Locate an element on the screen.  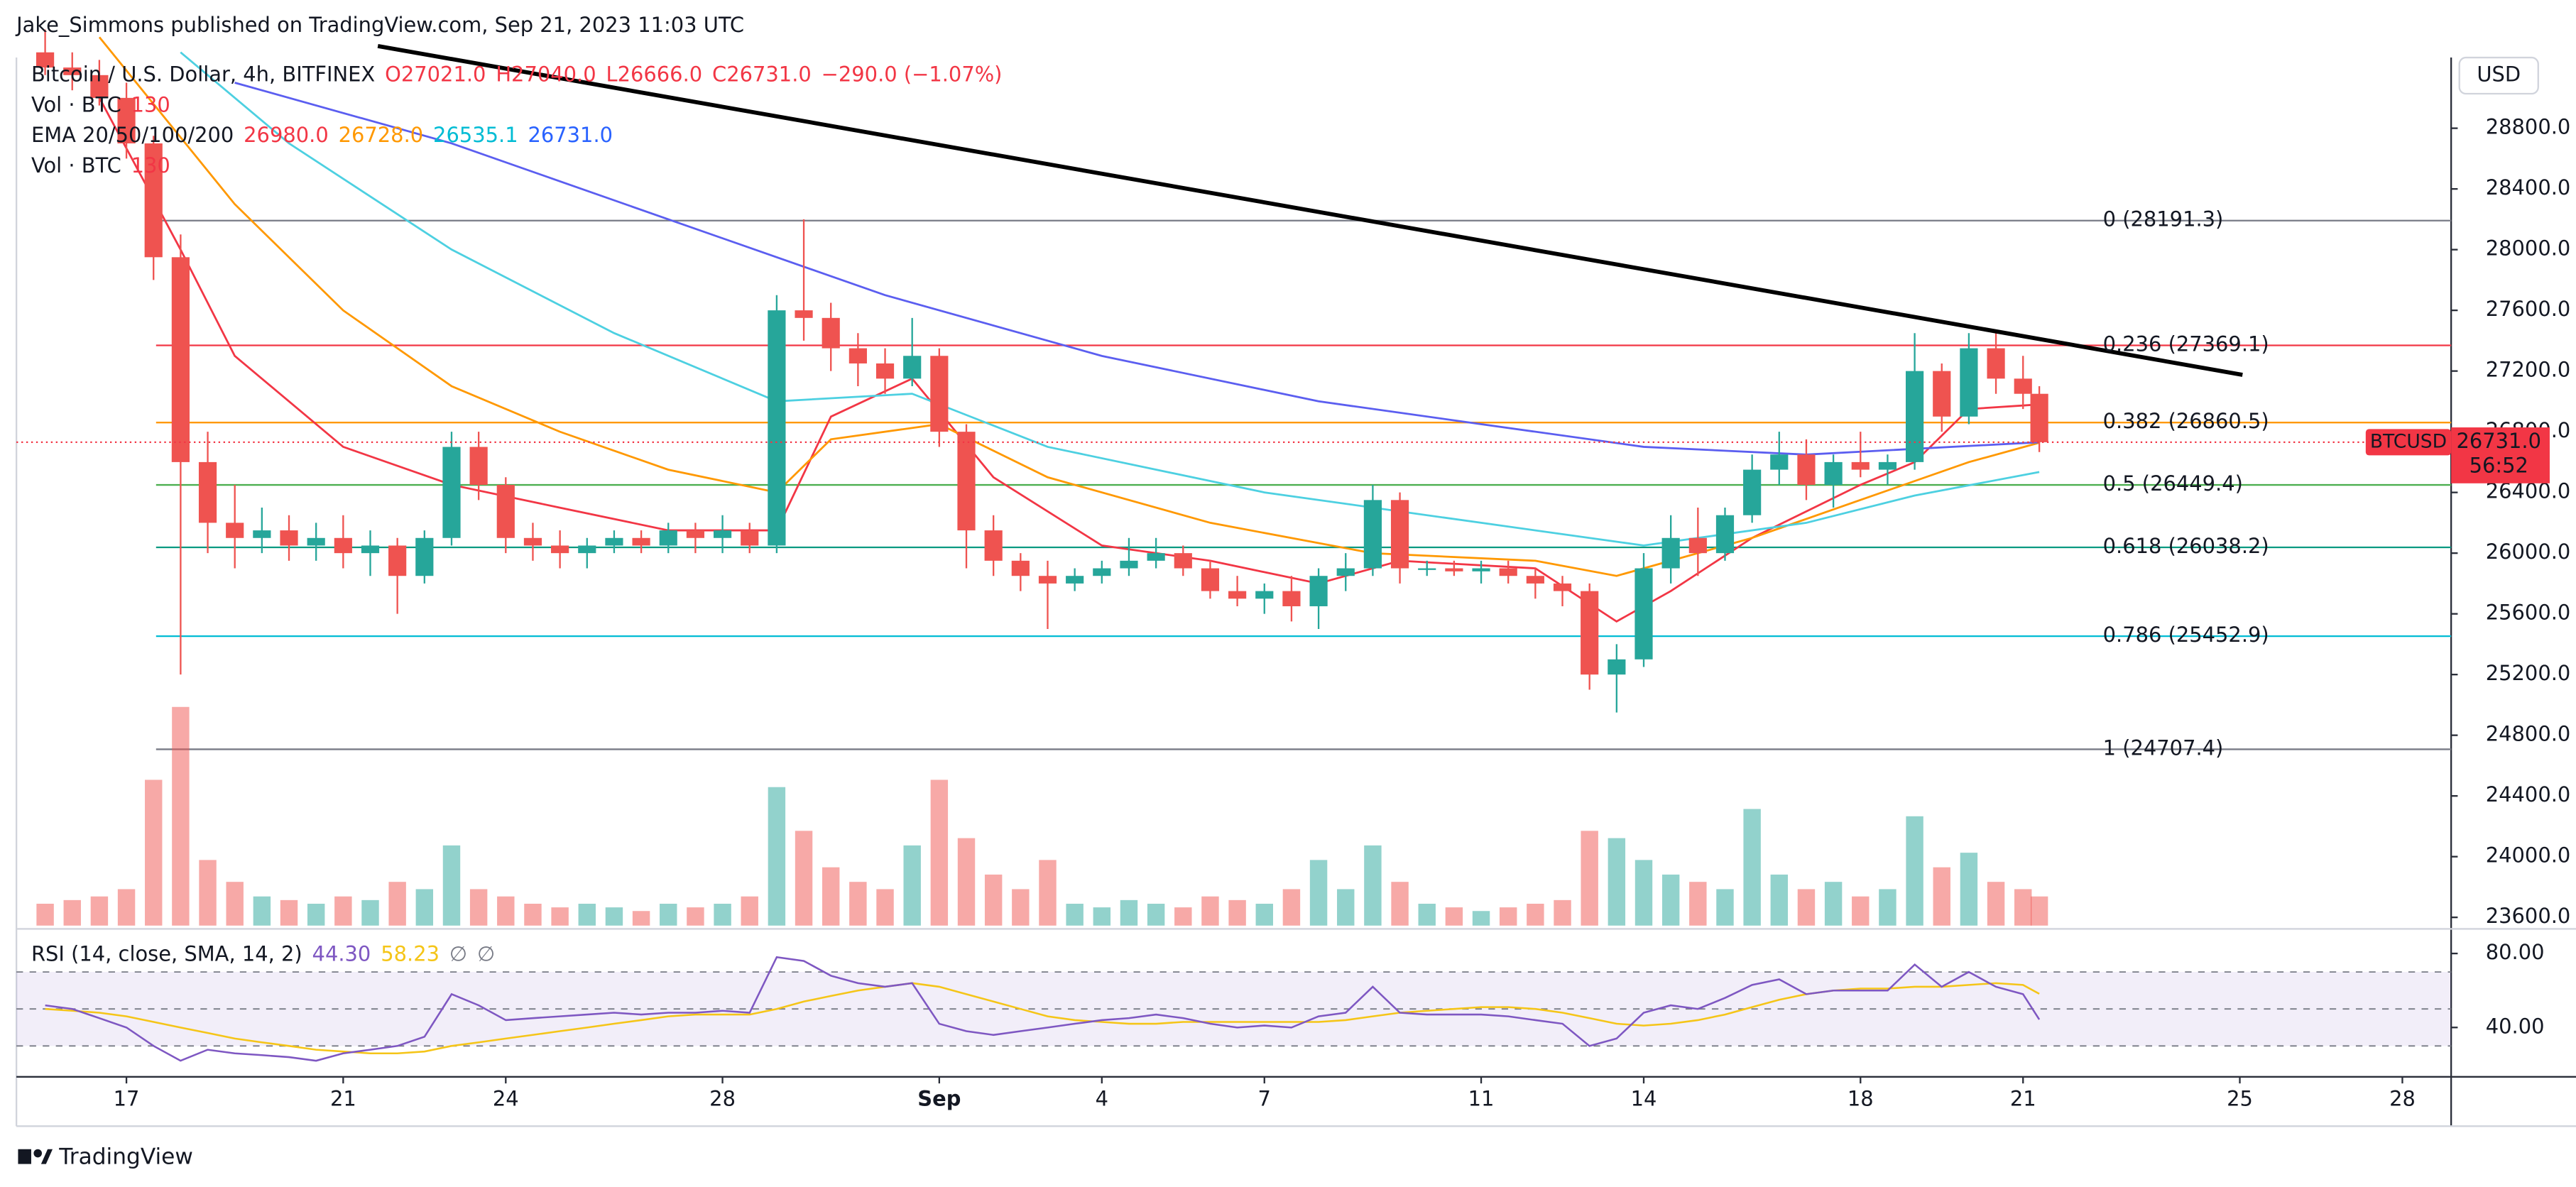
currency: USD is located at coordinates (2499, 74).